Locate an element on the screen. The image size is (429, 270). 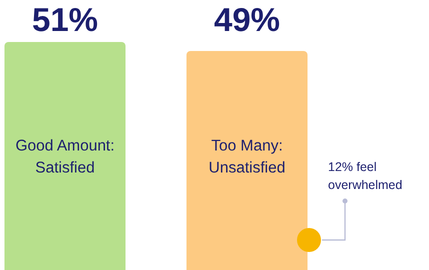
x-tick-label: Good Amount: Satisfied is located at coordinates (65, 156).